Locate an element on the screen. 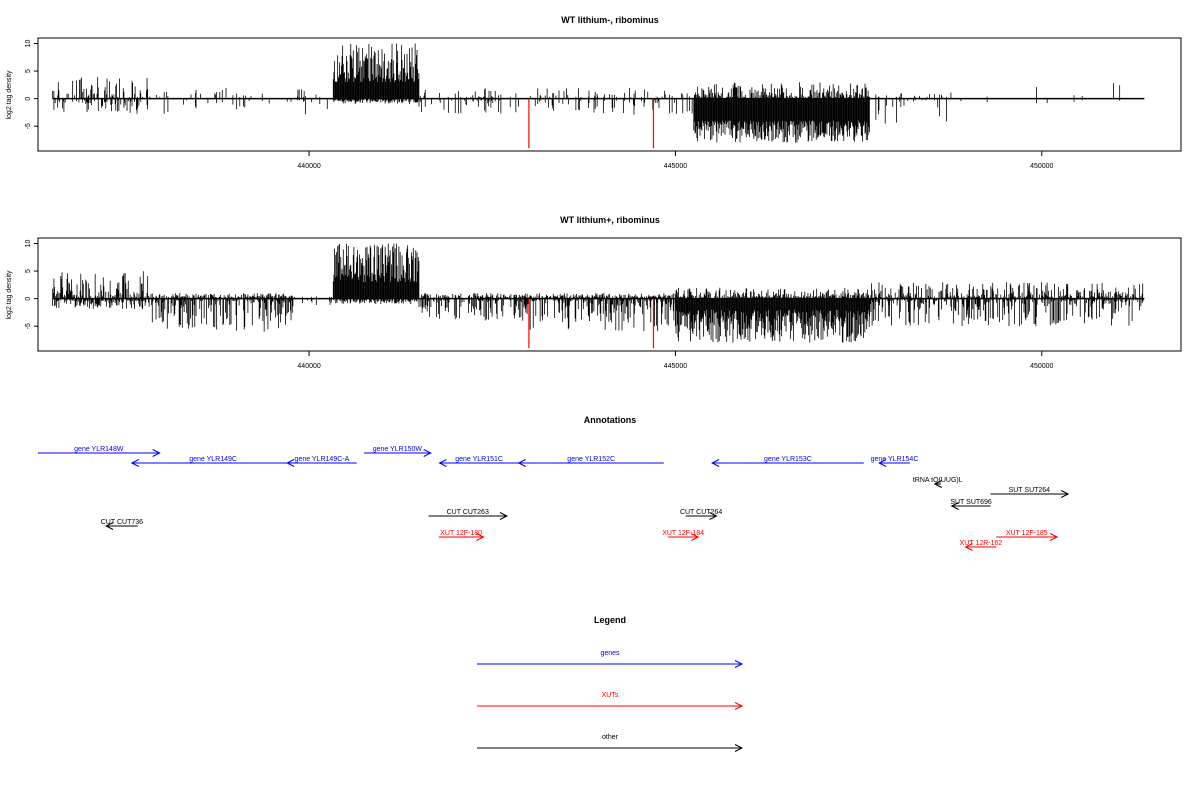 Image resolution: width=1200 pixels, height=800 pixels. track-2-xtick-label: 450000 is located at coordinates (1041, 366).